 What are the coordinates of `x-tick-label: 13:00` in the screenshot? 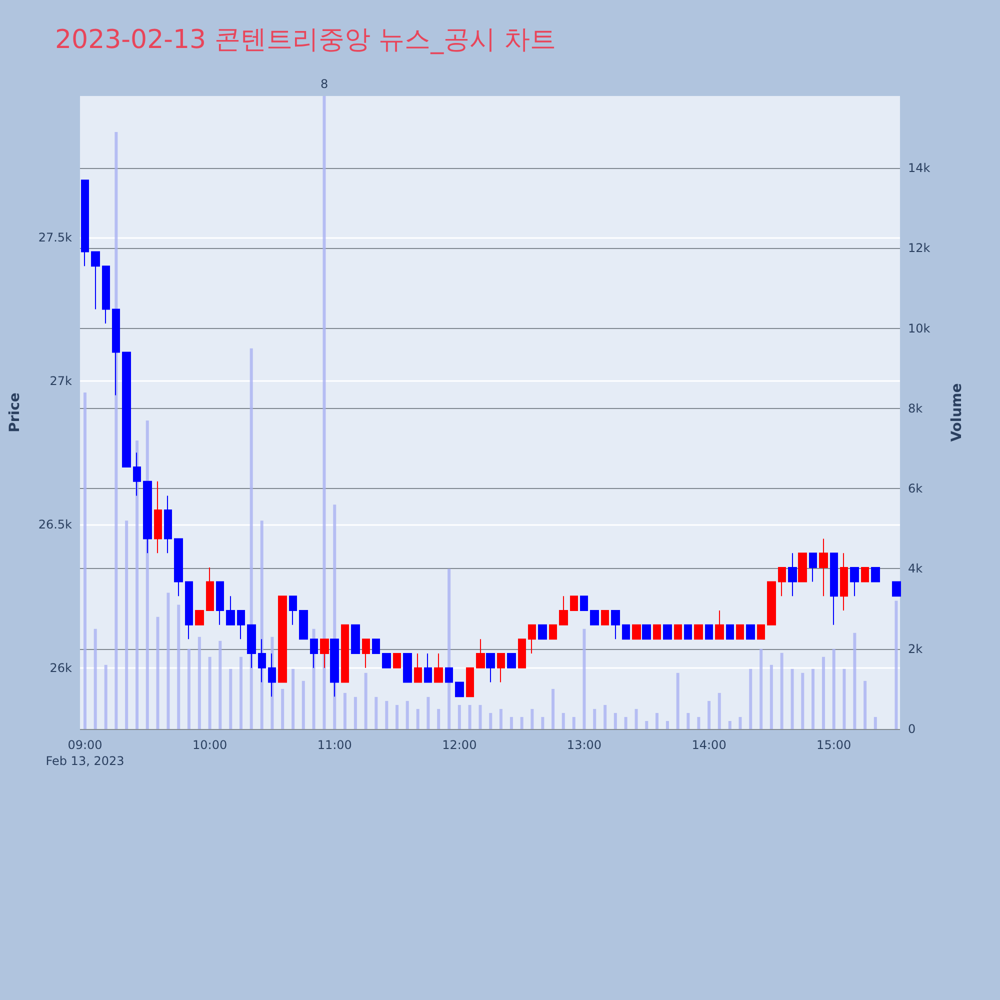 It's located at (584, 745).